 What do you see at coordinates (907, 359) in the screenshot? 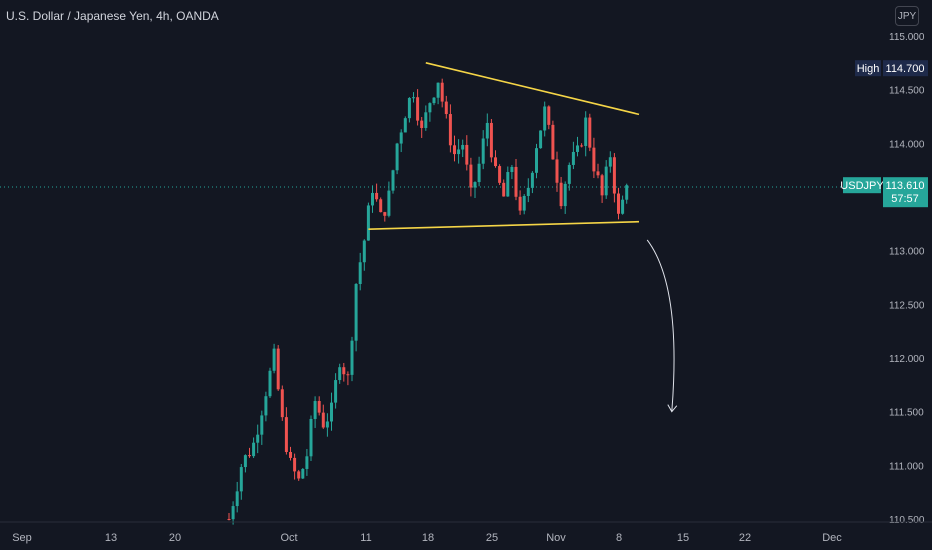
I see `y-tick-label: 112.000` at bounding box center [907, 359].